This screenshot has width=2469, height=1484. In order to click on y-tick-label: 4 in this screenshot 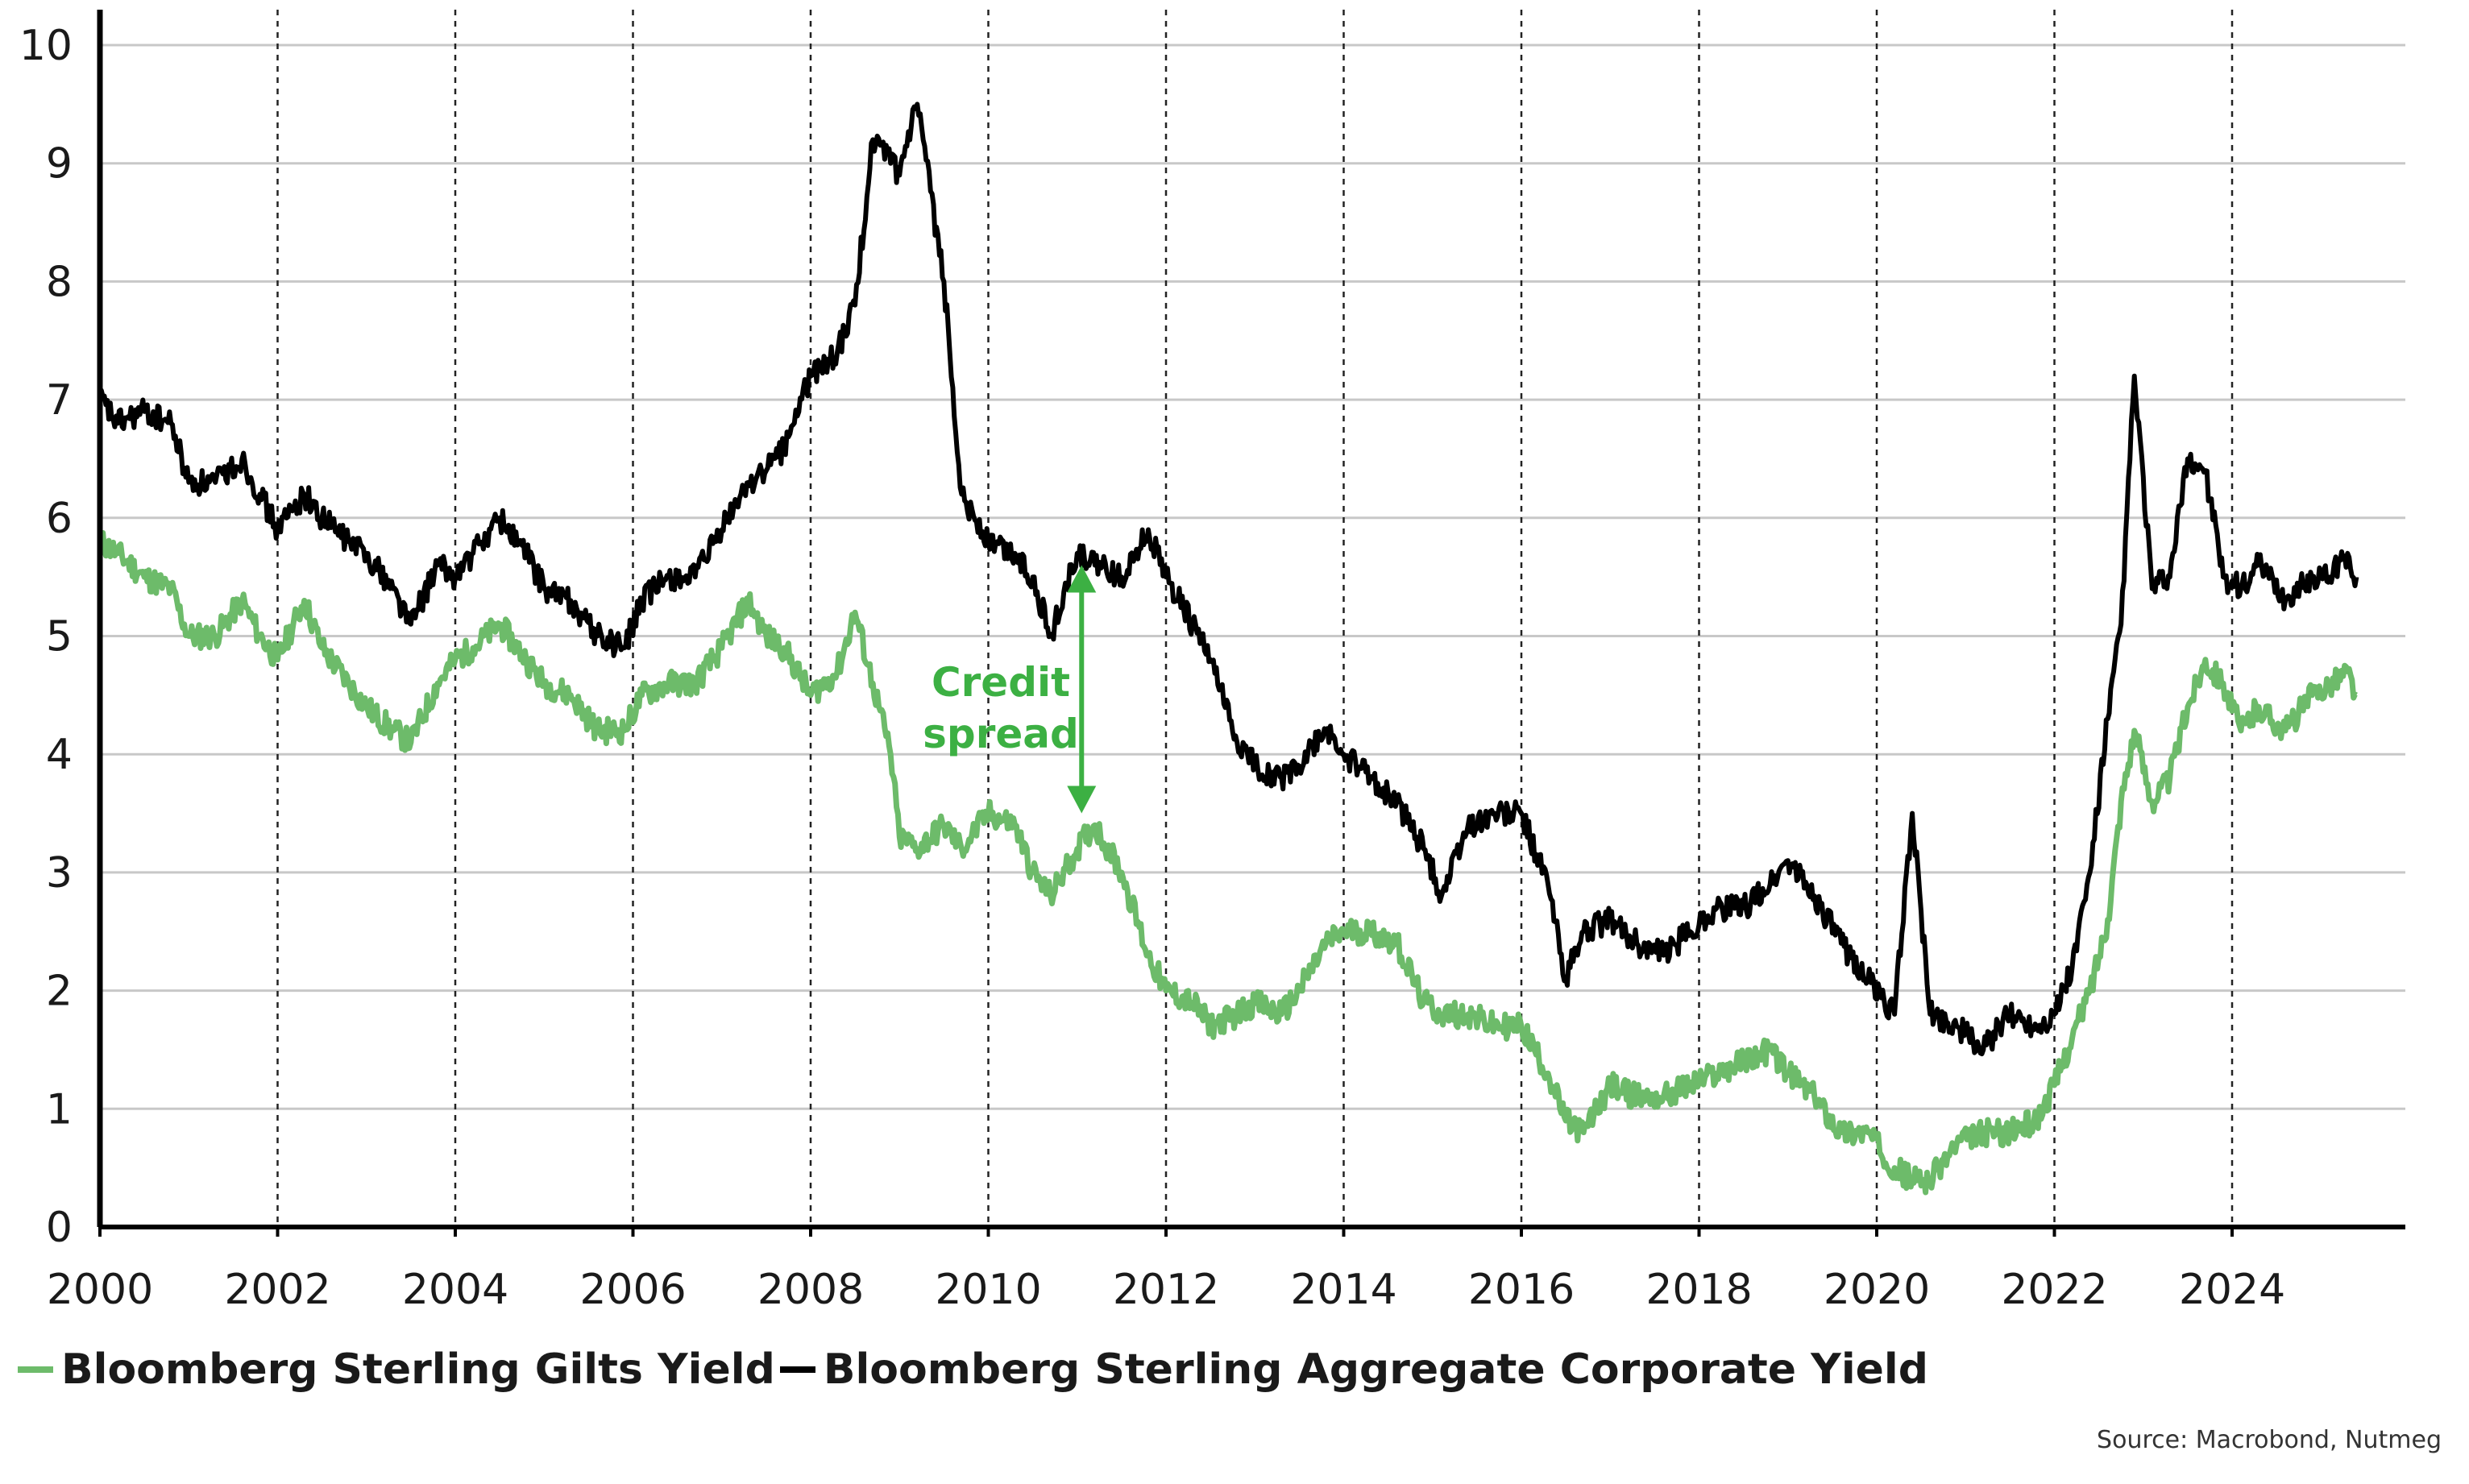, I will do `click(59, 755)`.